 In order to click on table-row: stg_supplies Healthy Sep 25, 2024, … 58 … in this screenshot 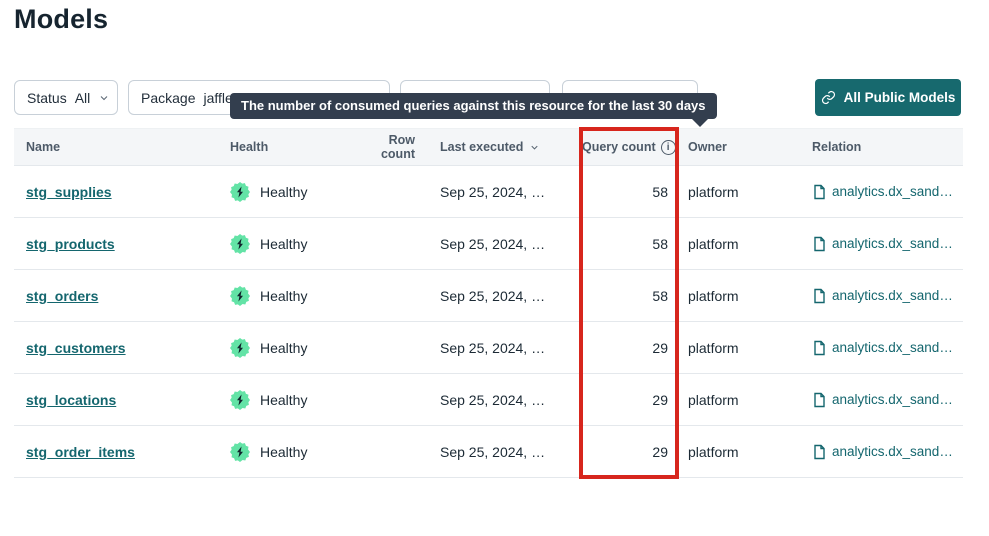, I will do `click(488, 192)`.